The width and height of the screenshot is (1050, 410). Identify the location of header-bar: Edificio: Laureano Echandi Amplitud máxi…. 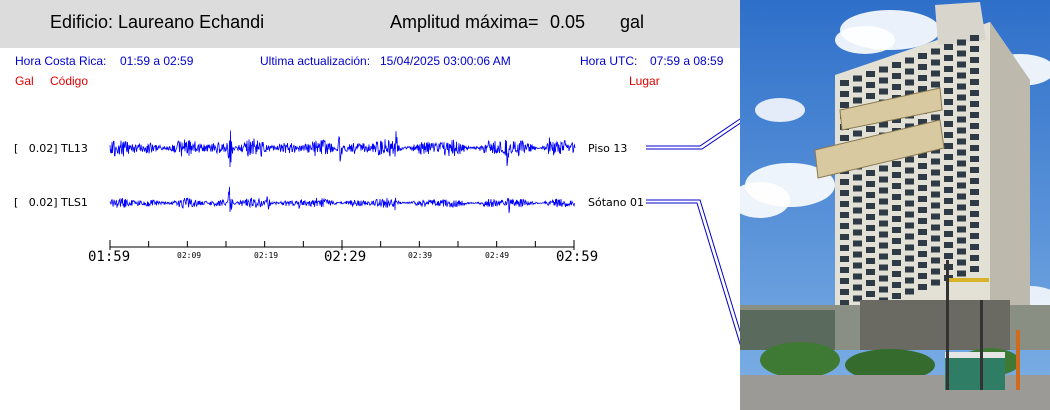
(370, 24).